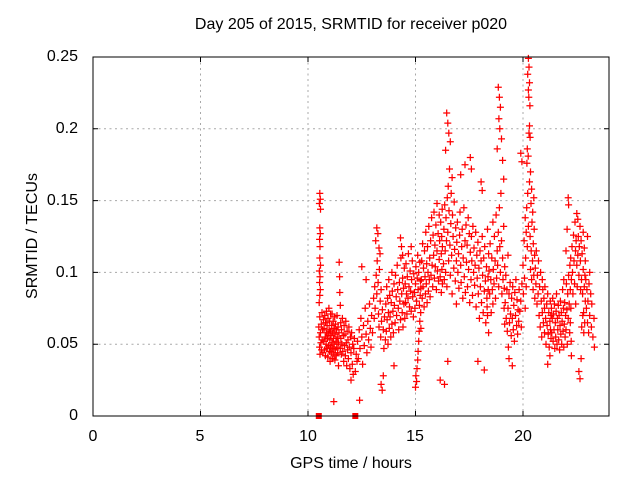  I want to click on y-tick-label-02: 0.2, so click(66, 128).